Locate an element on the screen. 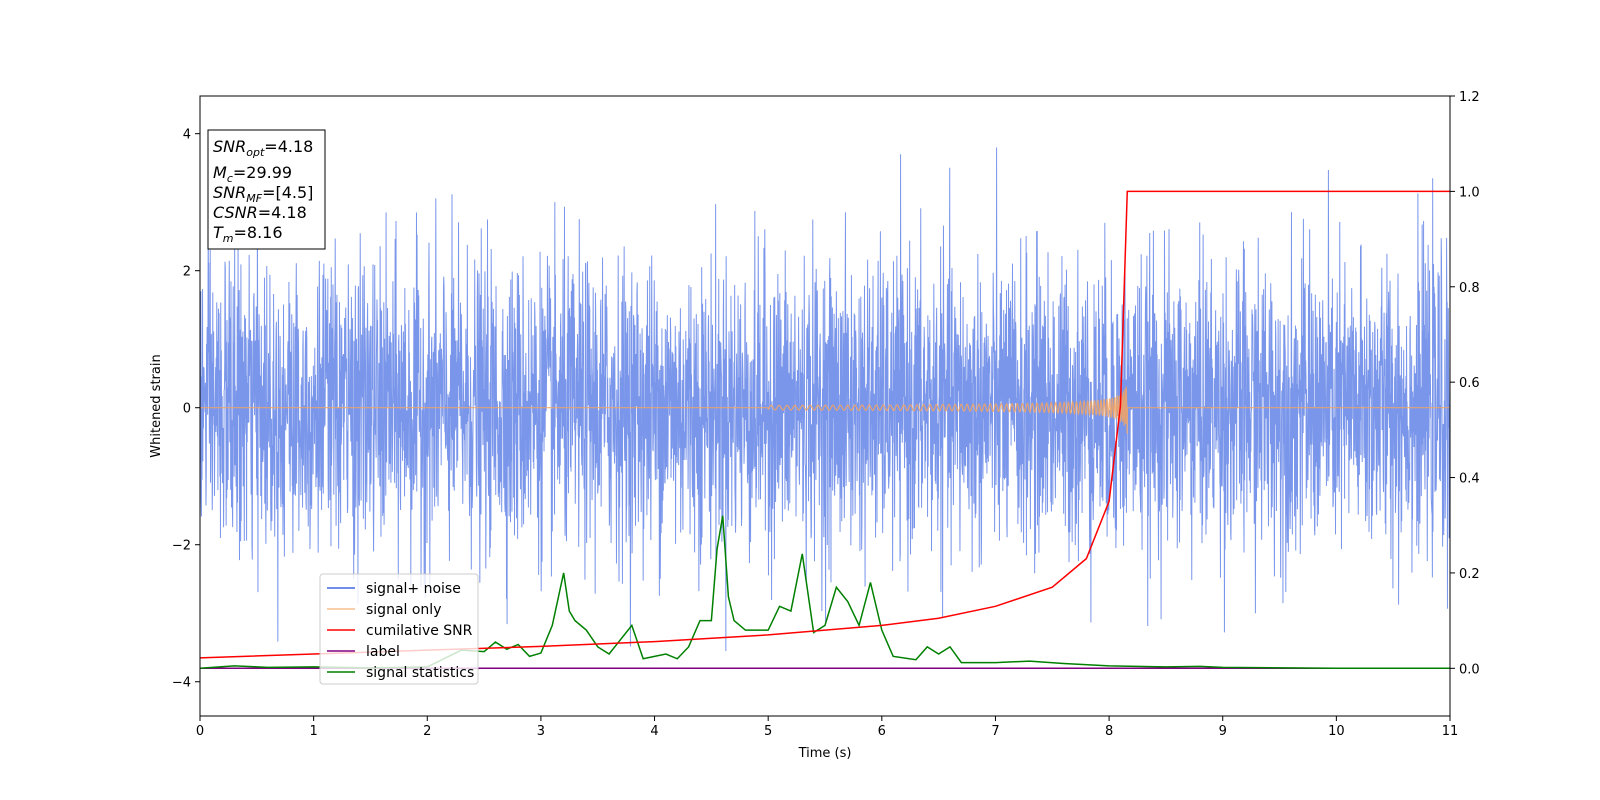 This screenshot has height=800, width=1600. legend-label: signal statistics is located at coordinates (420, 673).